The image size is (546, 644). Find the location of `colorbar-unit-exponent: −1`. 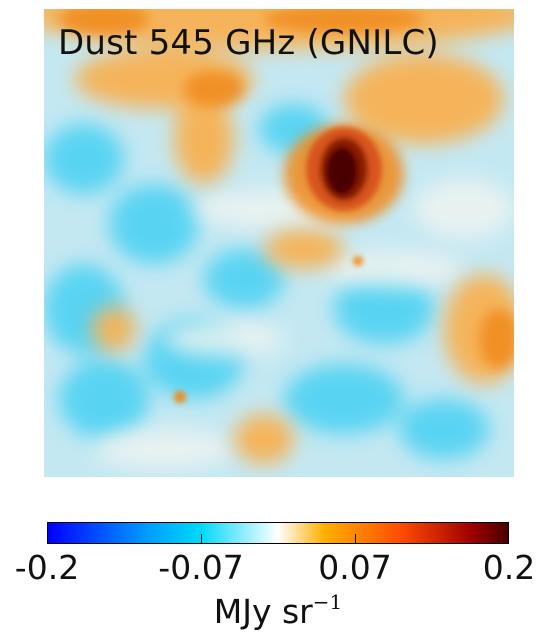

colorbar-unit-exponent: −1 is located at coordinates (327, 602).